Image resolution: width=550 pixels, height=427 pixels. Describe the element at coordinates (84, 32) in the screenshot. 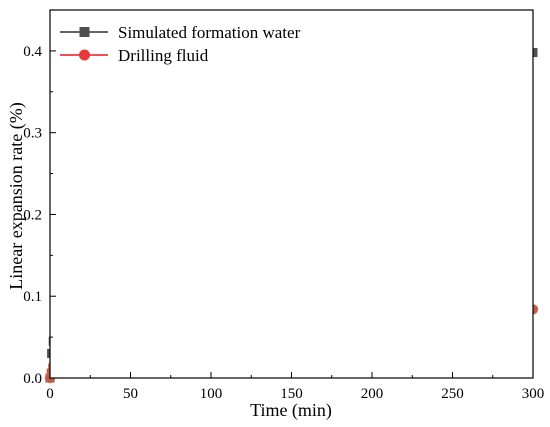

I see `legend-marker-simulated-formation-water` at that location.